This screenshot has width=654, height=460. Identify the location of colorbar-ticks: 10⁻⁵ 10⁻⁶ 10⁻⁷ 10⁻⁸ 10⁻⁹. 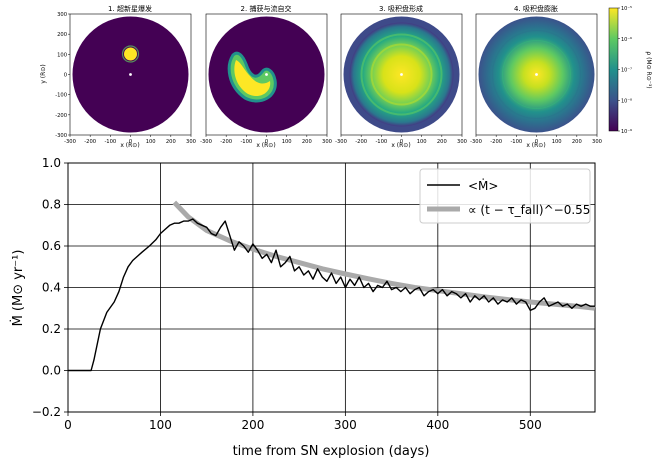
(625, 70).